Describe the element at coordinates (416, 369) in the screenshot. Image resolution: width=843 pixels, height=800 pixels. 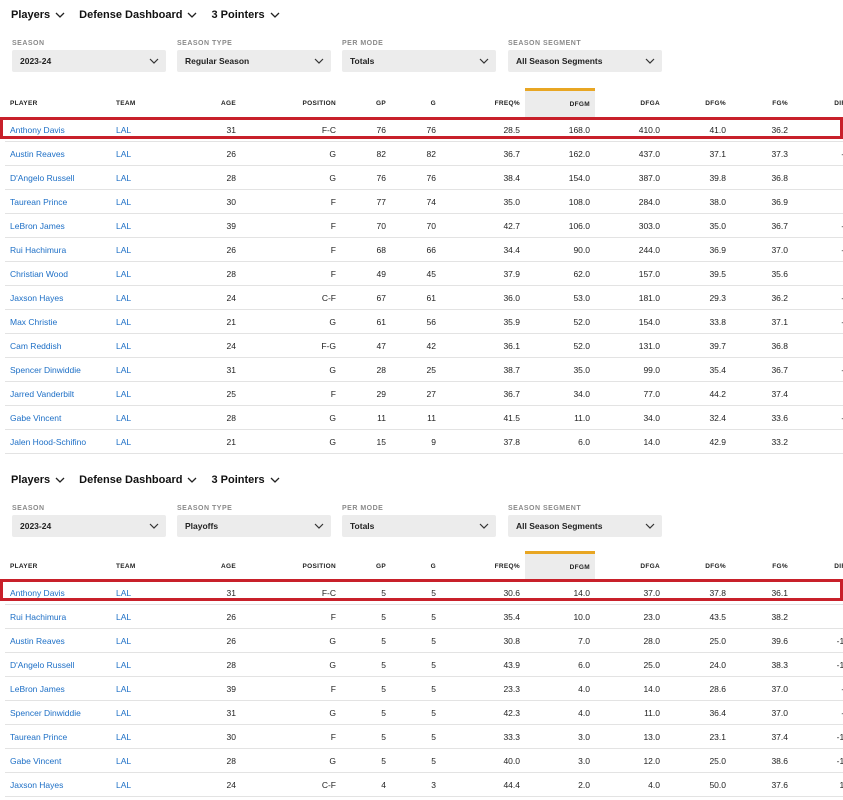
I see `cell-g: 25` at that location.